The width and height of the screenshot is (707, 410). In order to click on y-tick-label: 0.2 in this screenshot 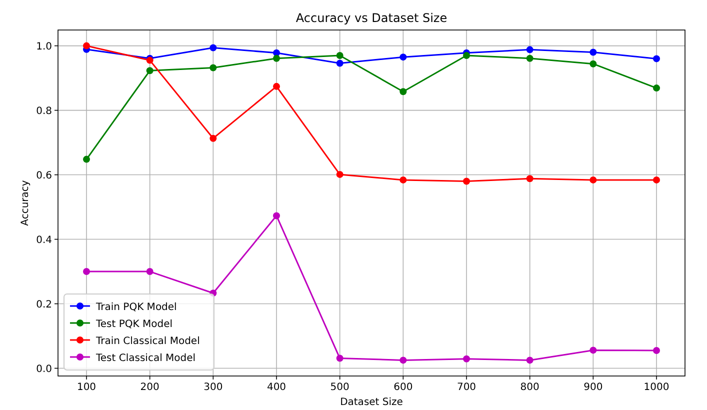, I will do `click(44, 304)`.